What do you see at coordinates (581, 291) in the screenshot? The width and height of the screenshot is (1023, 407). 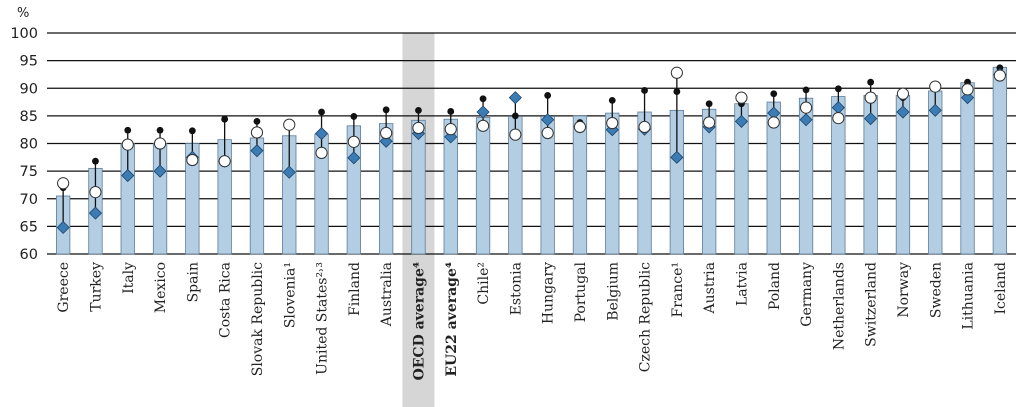 I see `category-label: Portugal` at bounding box center [581, 291].